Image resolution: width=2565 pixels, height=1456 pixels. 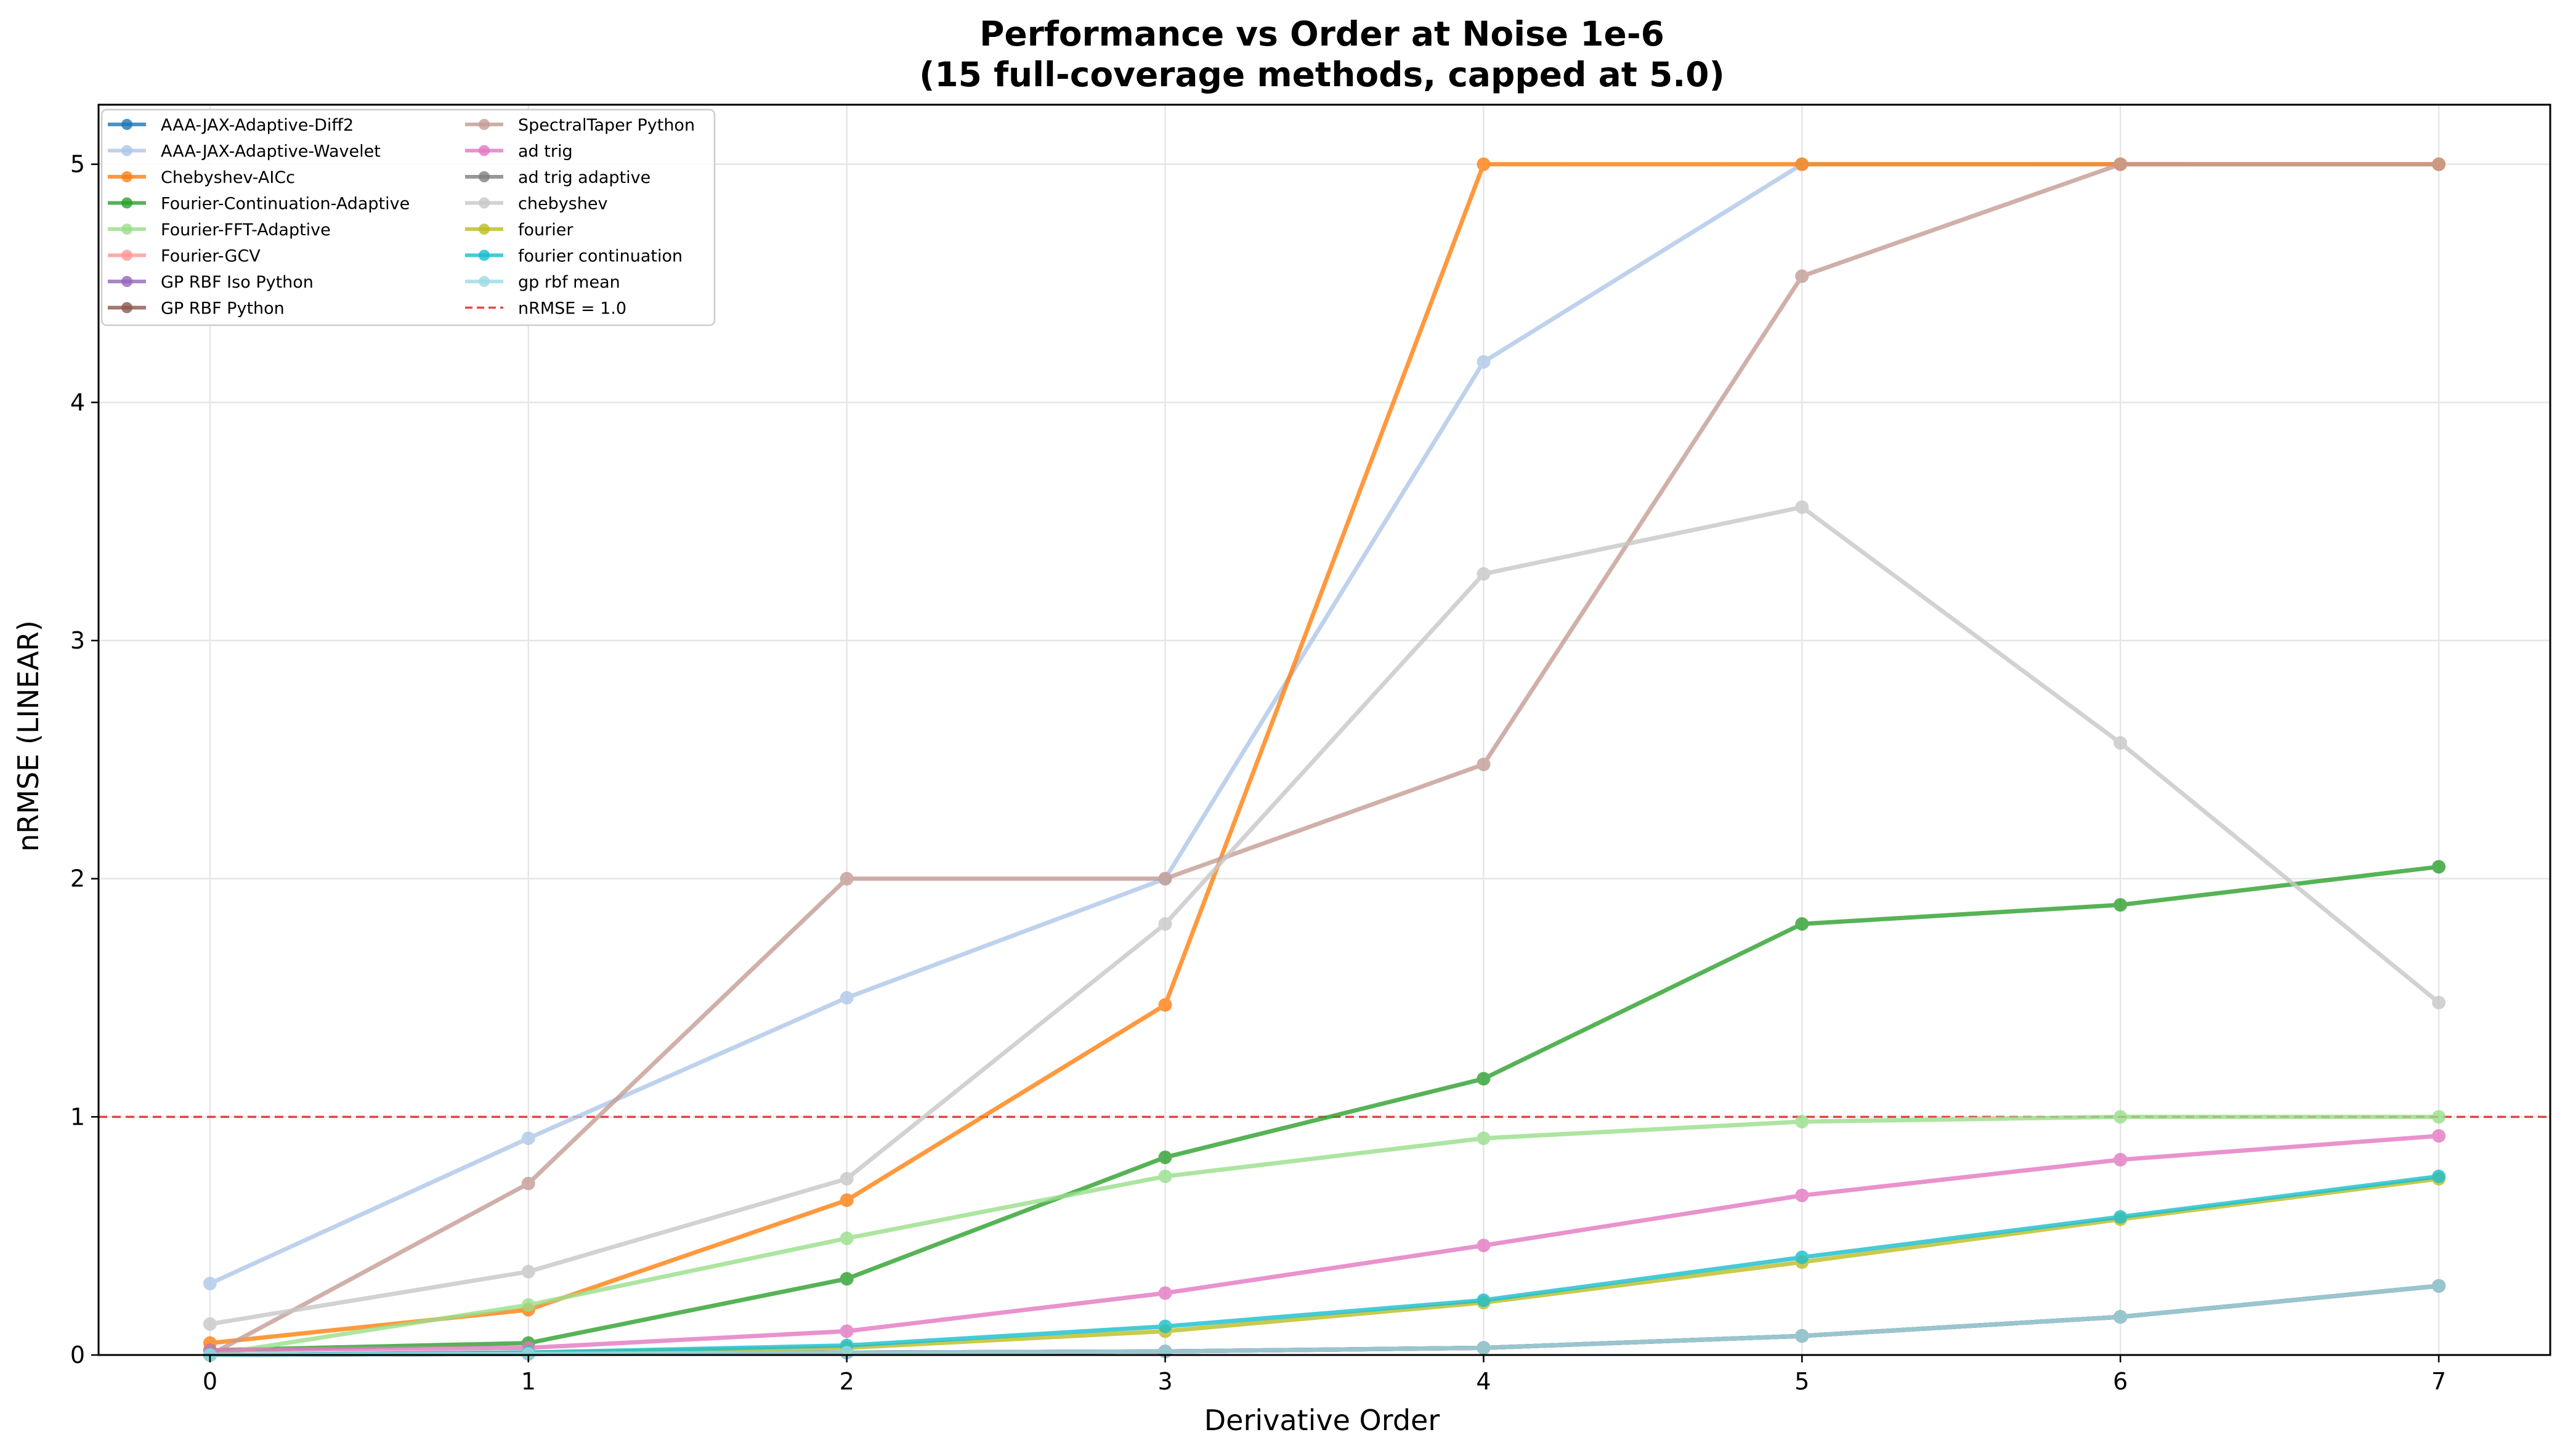 What do you see at coordinates (528, 1381) in the screenshot?
I see `x-tick-label: 1` at bounding box center [528, 1381].